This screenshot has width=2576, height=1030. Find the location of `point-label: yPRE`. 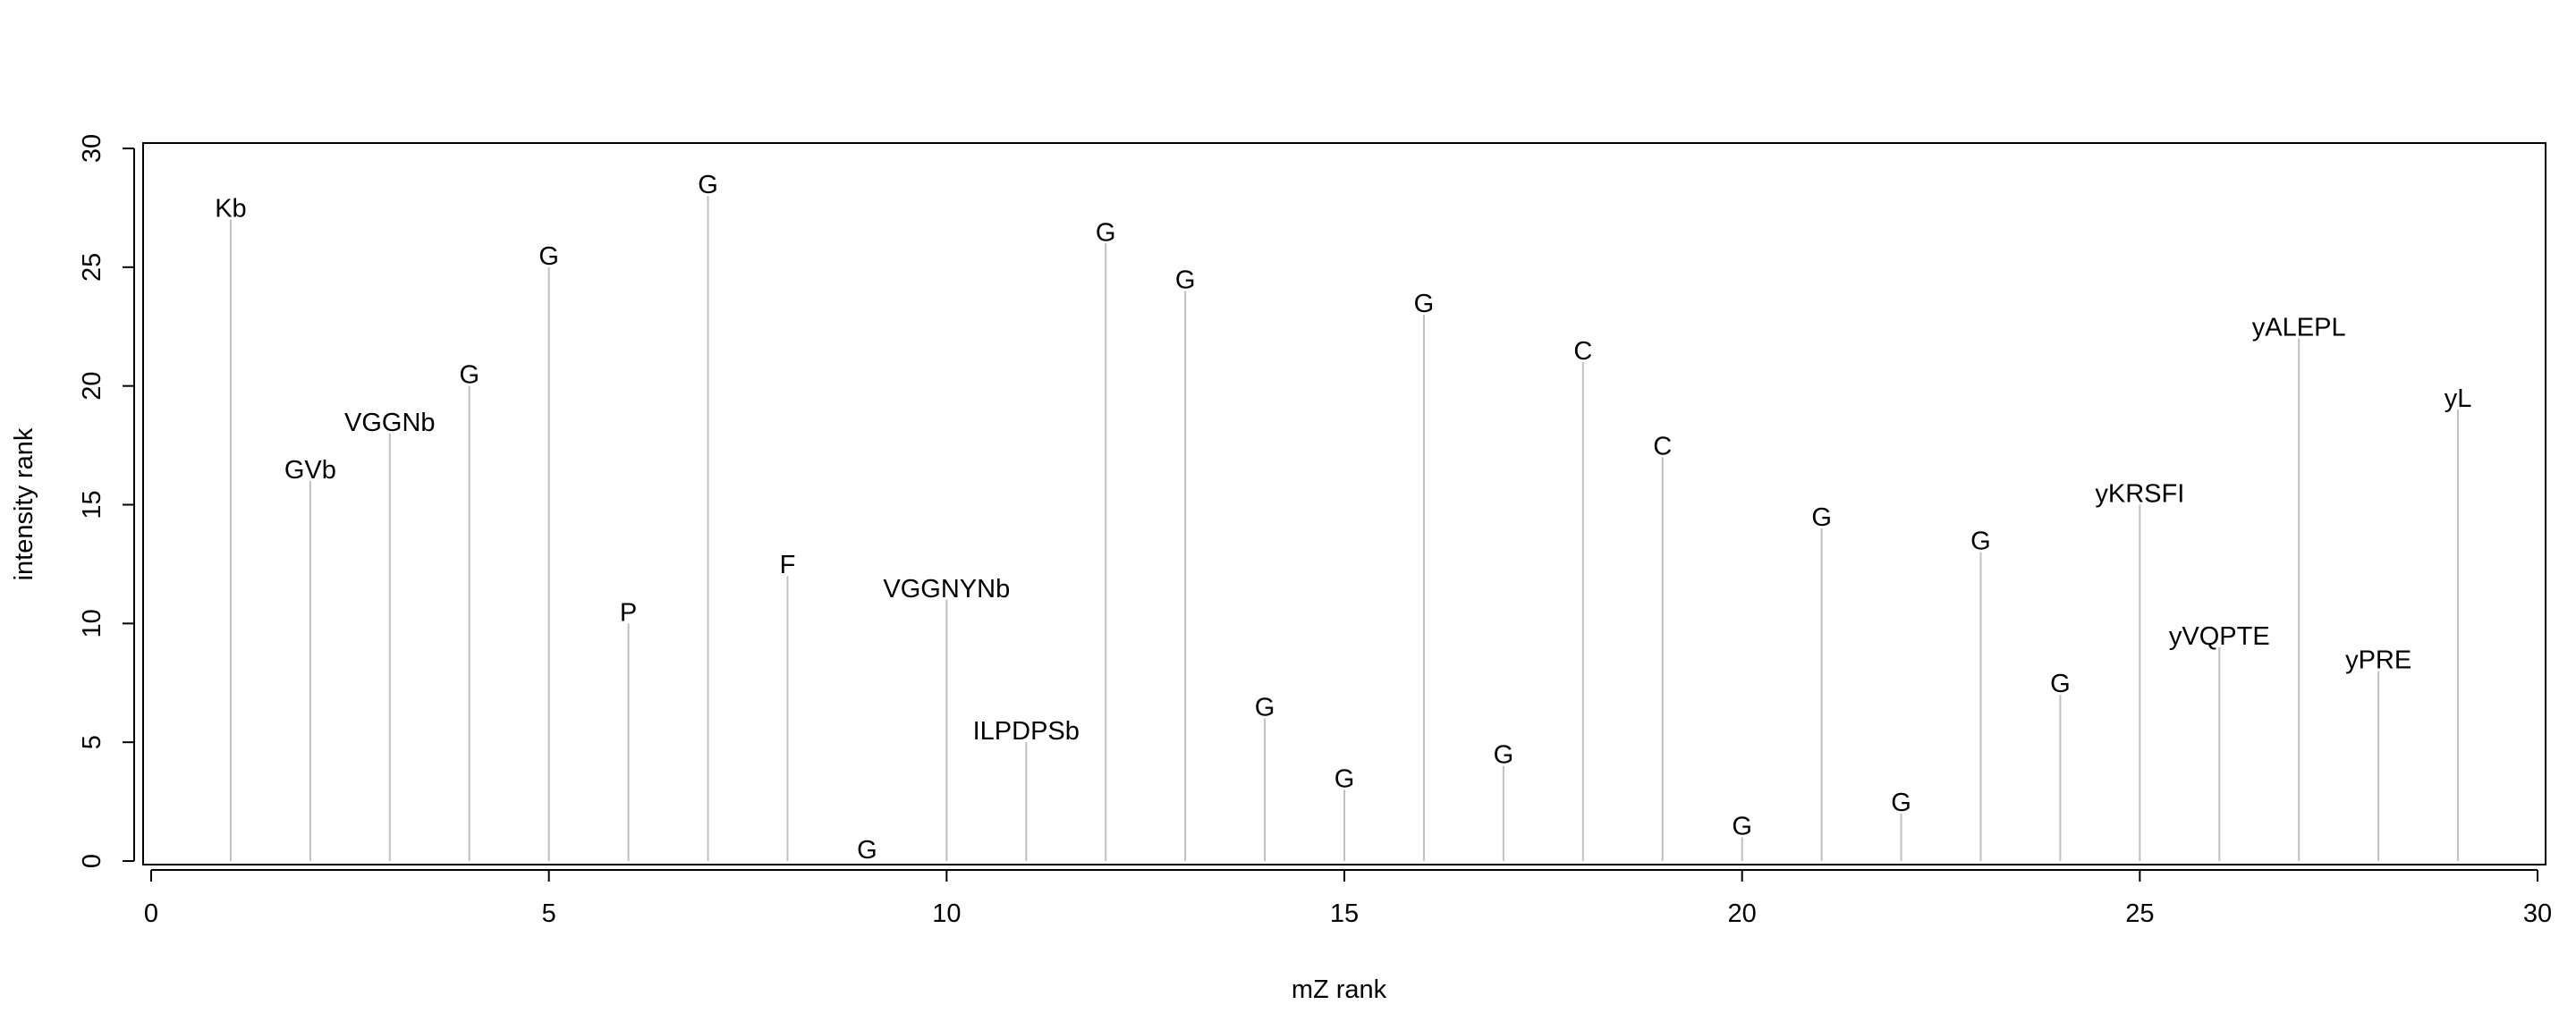

point-label: yPRE is located at coordinates (2378, 660).